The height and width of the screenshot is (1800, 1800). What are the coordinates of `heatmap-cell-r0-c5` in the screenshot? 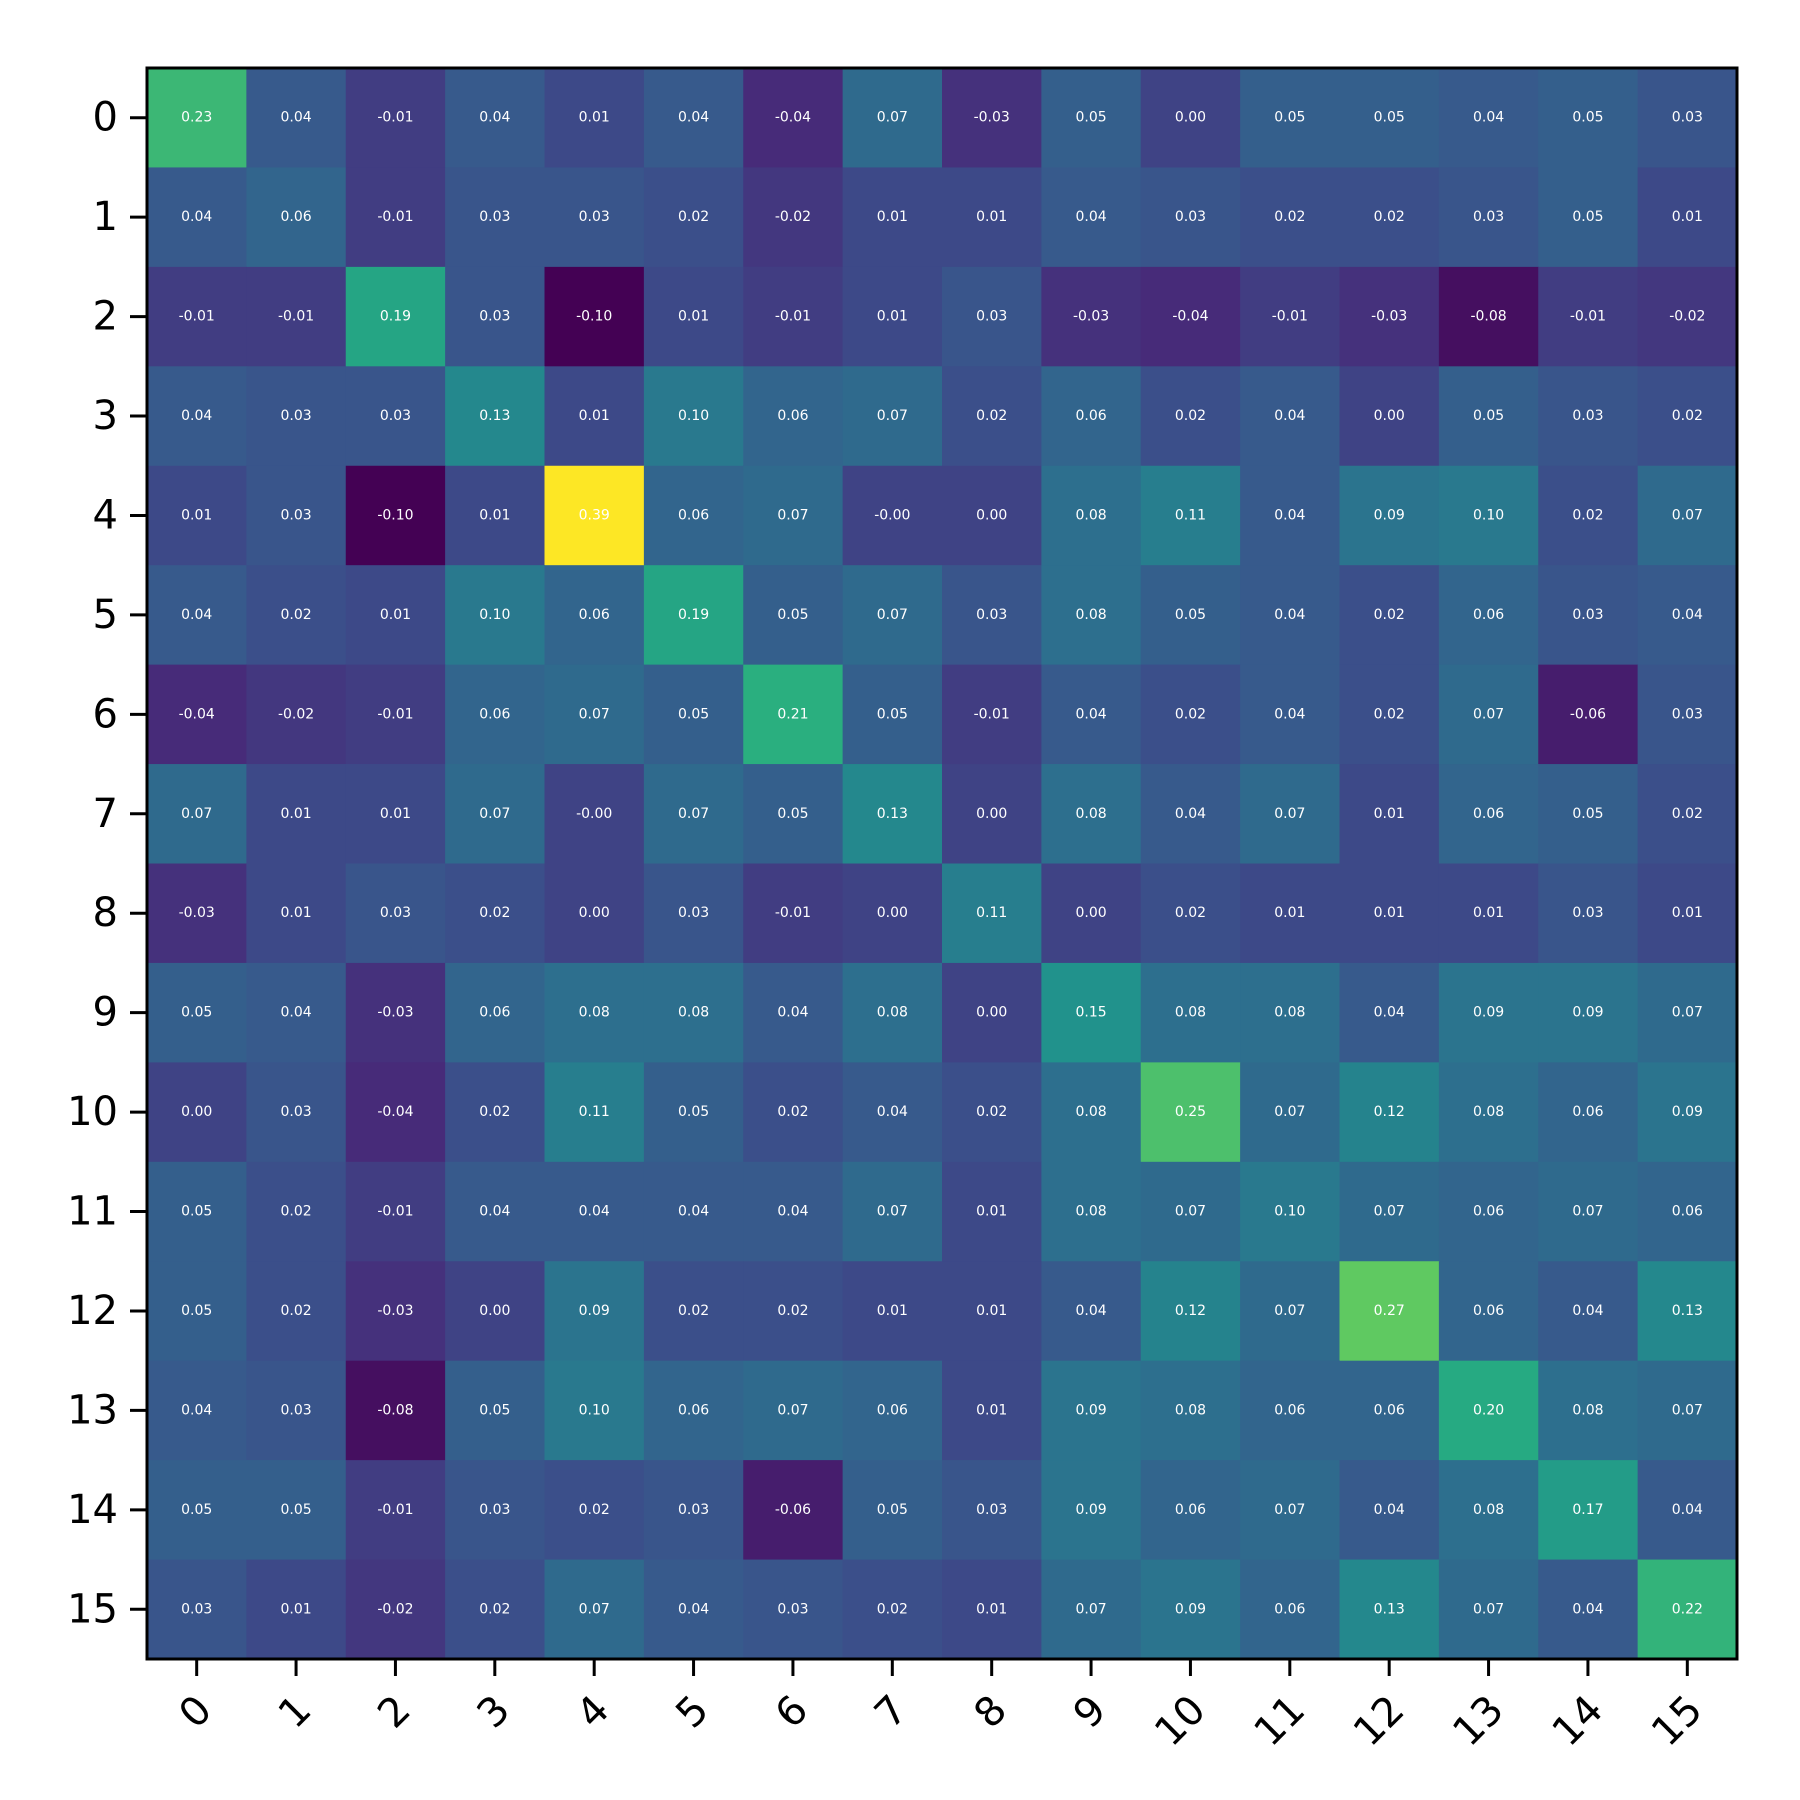 It's located at (693, 118).